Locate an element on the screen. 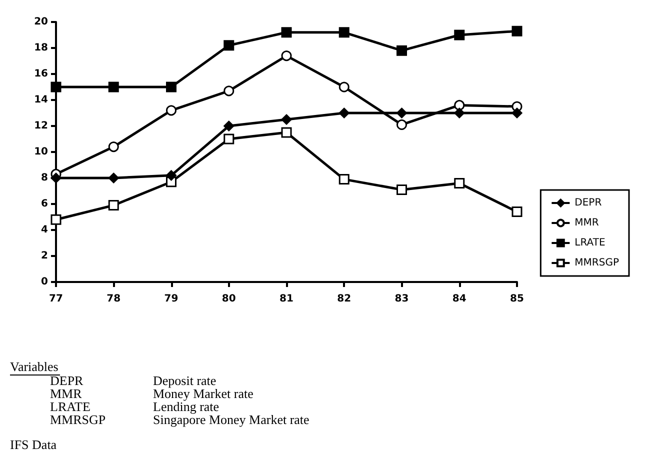  y-tick-label: 6 is located at coordinates (44, 204).